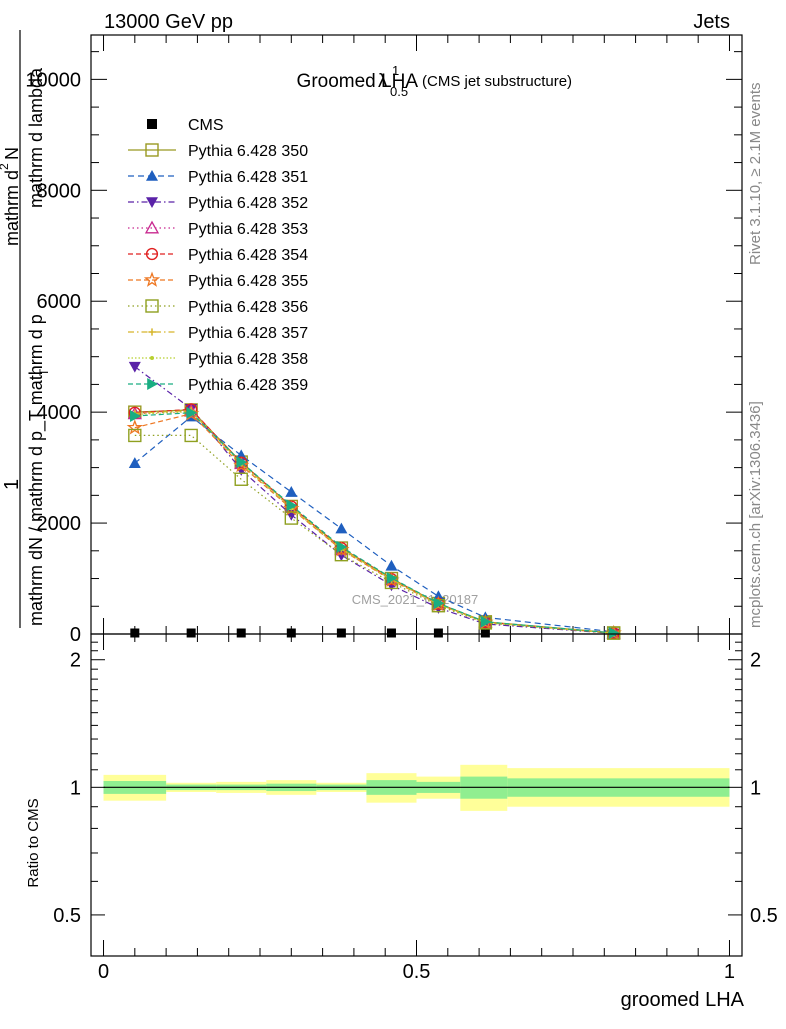 Image resolution: width=786 pixels, height=1029 pixels. I want to click on mcplots-label: mcplots.cern.ch [arXiv:1306.3436], so click(755, 514).